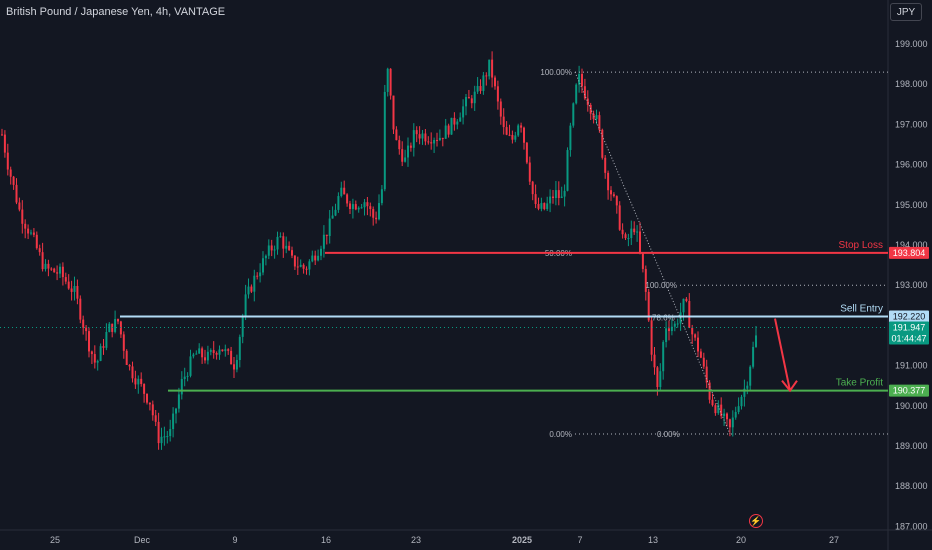 This screenshot has width=932, height=550. I want to click on sell-entry-badge, so click(909, 316).